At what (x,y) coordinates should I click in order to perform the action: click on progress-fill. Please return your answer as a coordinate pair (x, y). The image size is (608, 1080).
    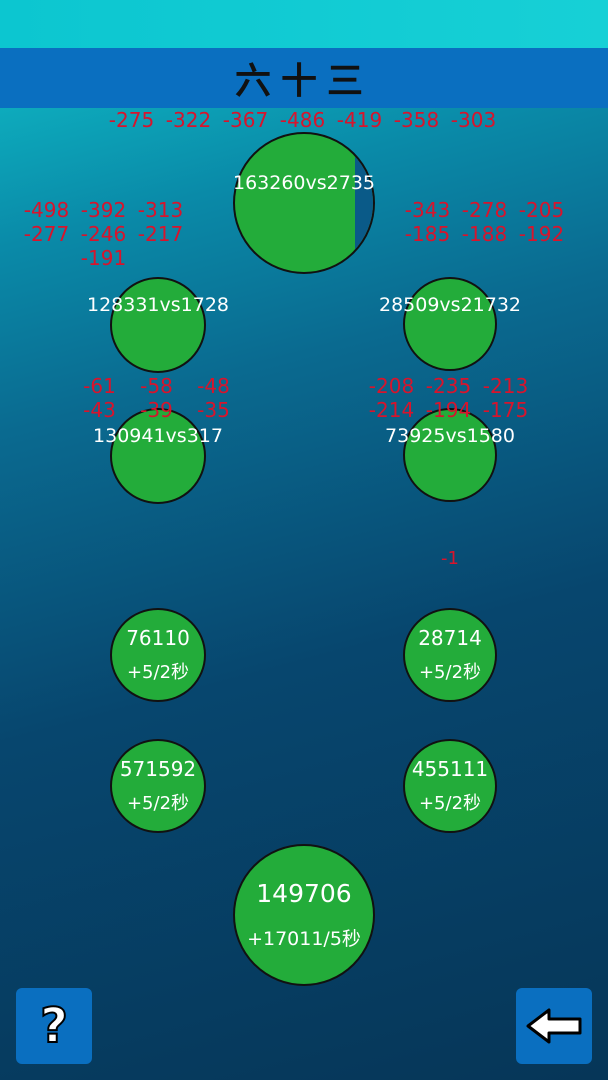
    Looking at the image, I should click on (364, 203).